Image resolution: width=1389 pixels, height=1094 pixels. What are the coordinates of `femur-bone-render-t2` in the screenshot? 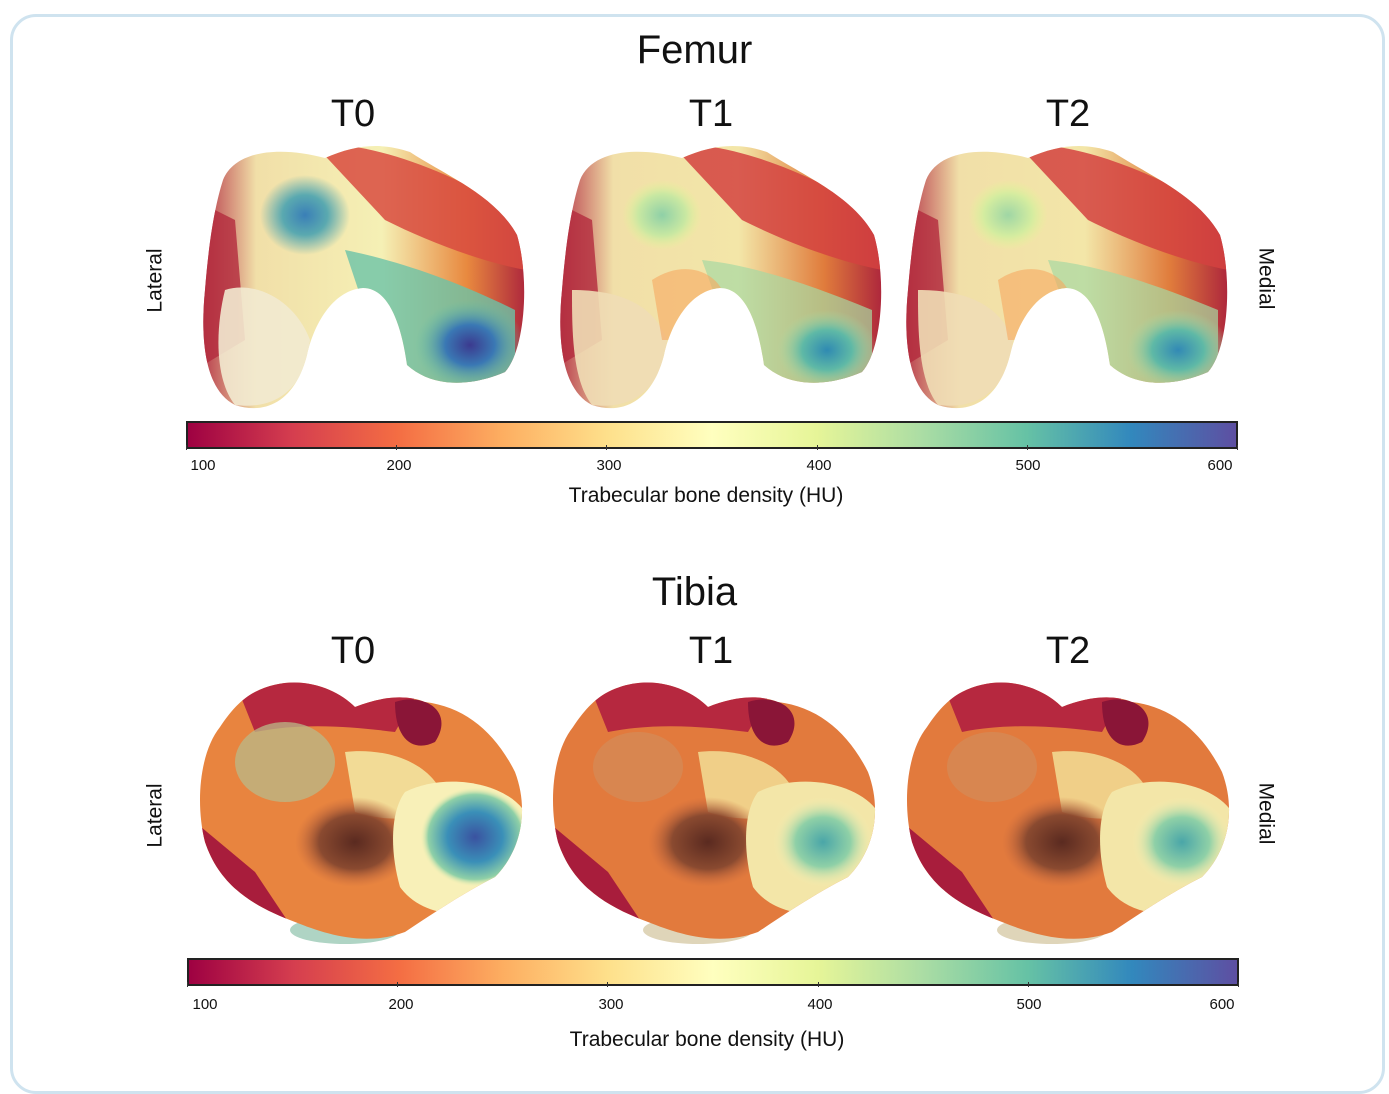 It's located at (1067, 277).